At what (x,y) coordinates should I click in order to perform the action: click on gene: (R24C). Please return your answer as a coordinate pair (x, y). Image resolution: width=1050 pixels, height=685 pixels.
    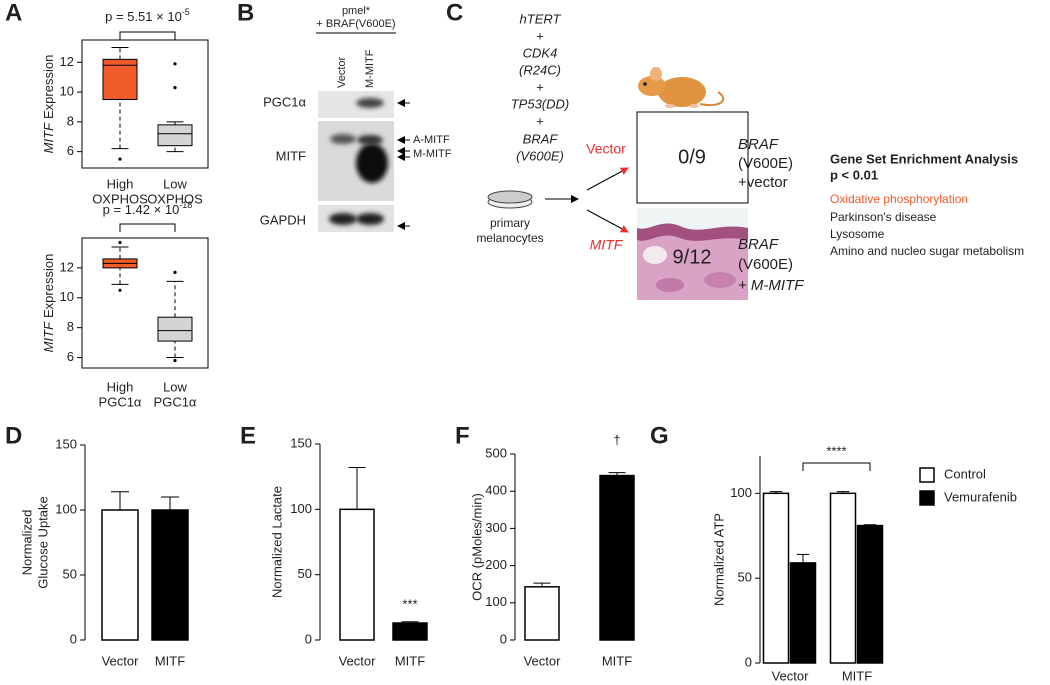
    Looking at the image, I should click on (540, 69).